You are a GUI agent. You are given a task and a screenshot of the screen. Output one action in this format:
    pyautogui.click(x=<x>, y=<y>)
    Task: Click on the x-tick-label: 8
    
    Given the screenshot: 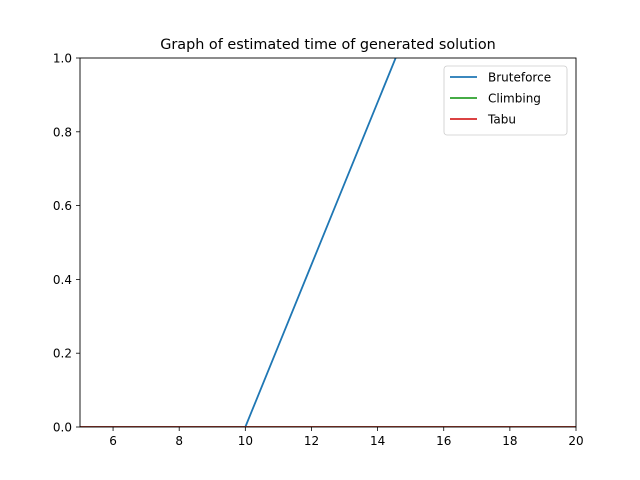 What is the action you would take?
    pyautogui.click(x=179, y=441)
    